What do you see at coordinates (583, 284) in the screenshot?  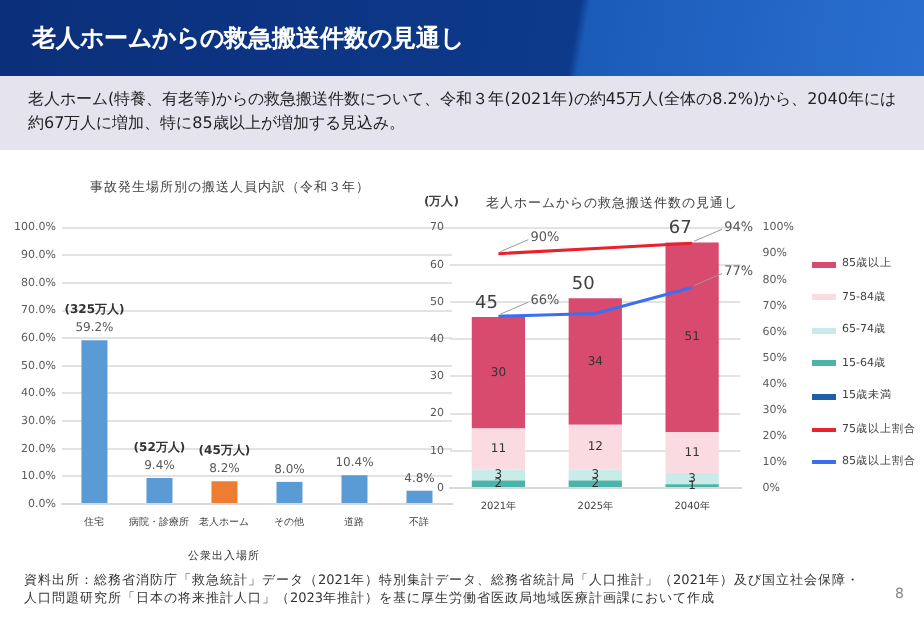 I see `total-label: 50` at bounding box center [583, 284].